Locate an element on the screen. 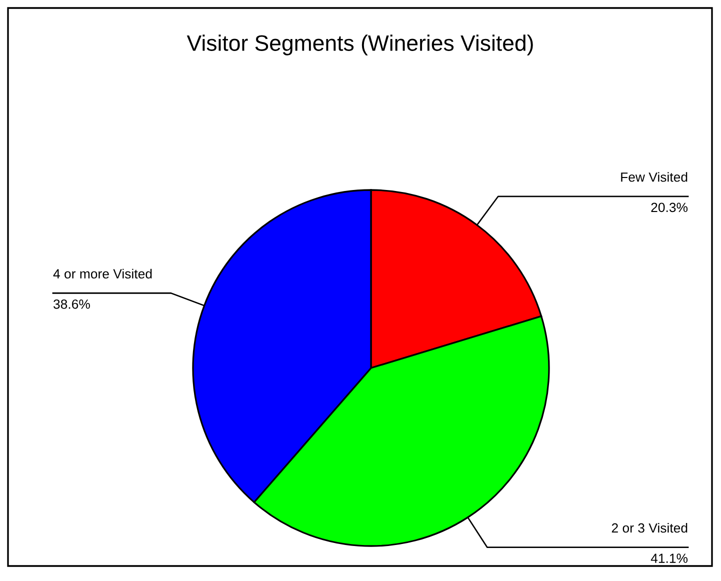  data-label: 41.1% is located at coordinates (669, 558).